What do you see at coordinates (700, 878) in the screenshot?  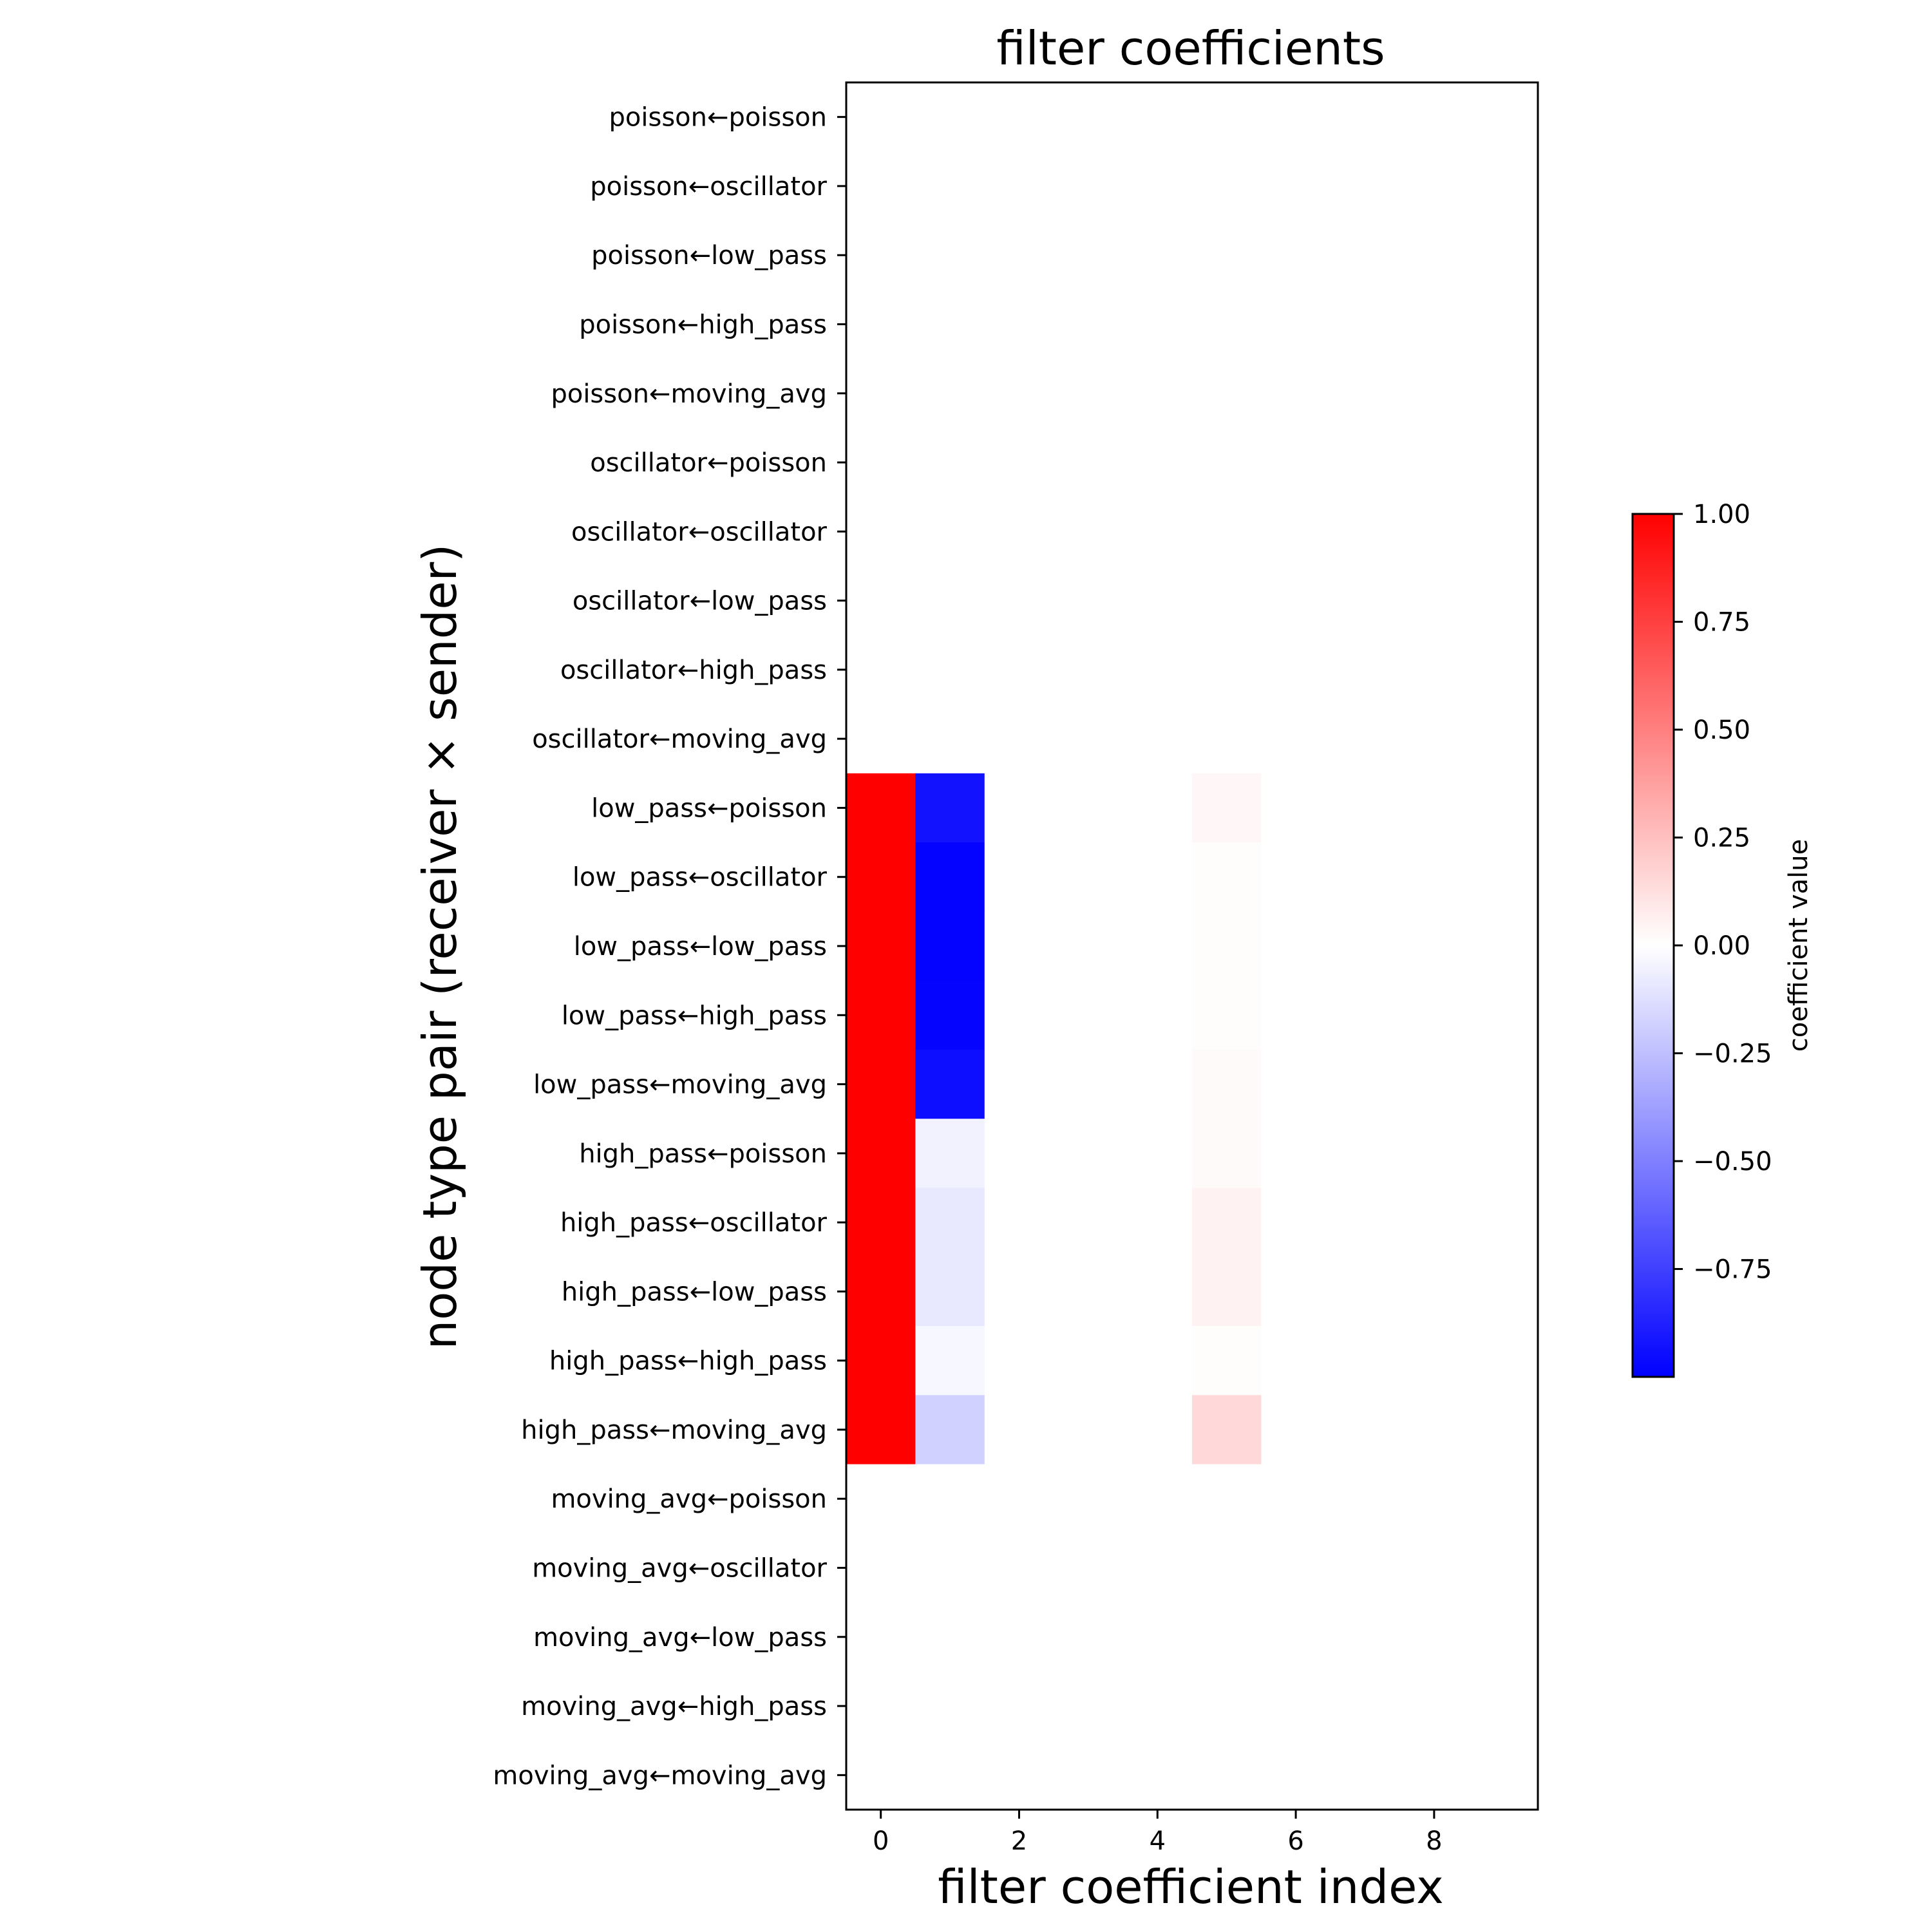 I see `y-tick-label: low_pass←oscillator` at bounding box center [700, 878].